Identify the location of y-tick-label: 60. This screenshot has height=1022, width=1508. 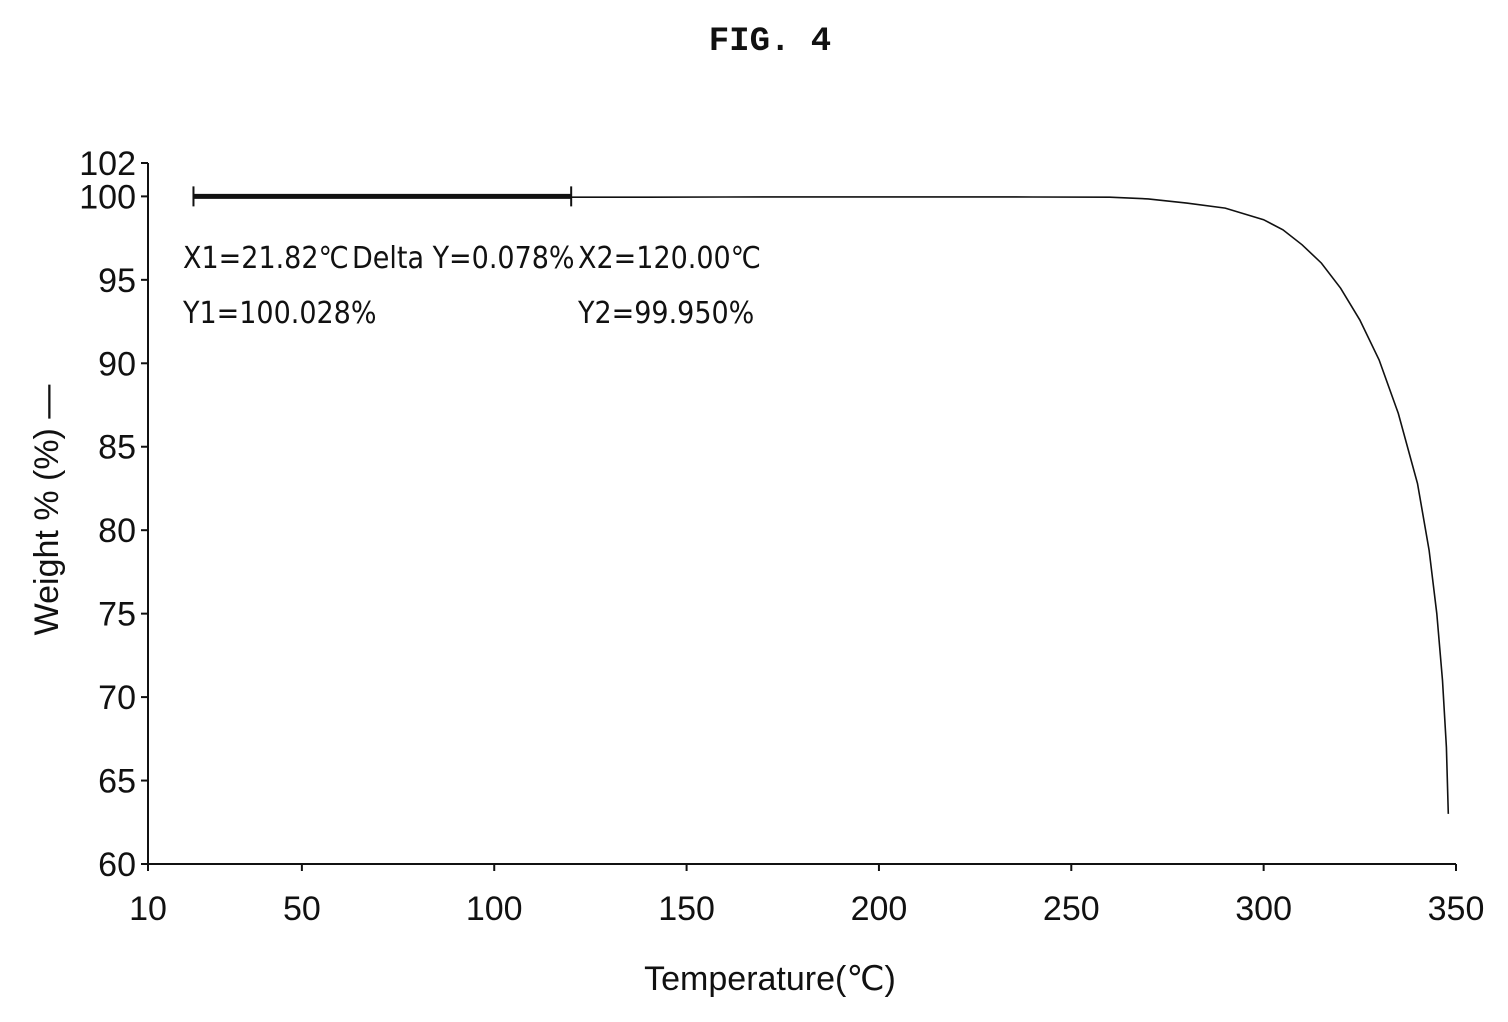
(117, 865).